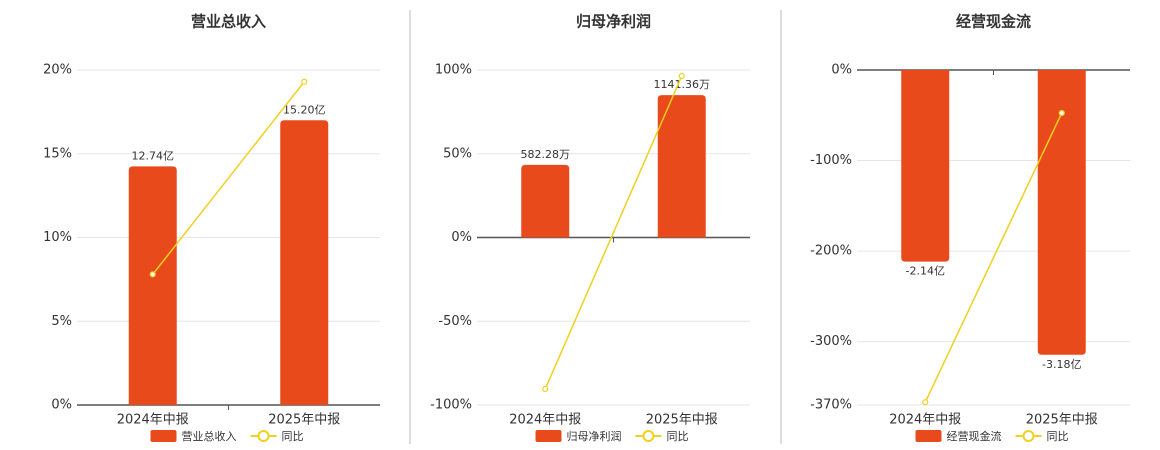 The width and height of the screenshot is (1160, 450). Describe the element at coordinates (831, 405) in the screenshot. I see `y-tick-label: -370%` at that location.